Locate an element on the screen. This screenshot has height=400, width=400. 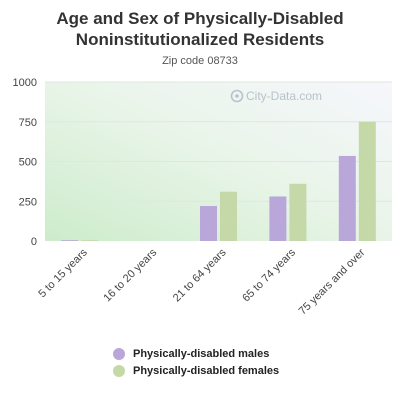
legend-label-males: Physically-disabled males is located at coordinates (201, 354).